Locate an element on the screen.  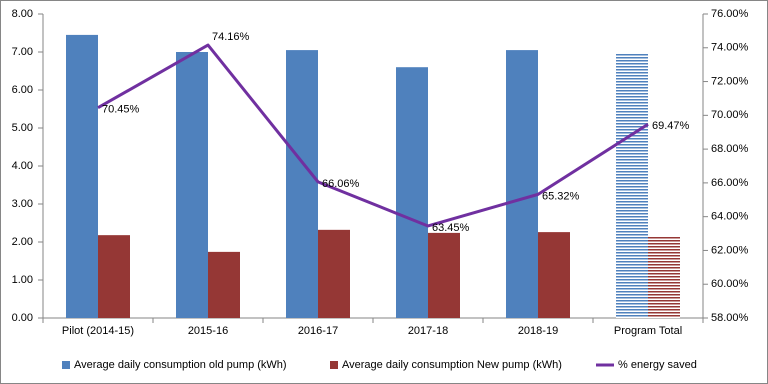
y-tick-label: 2.00 is located at coordinates (22, 242).